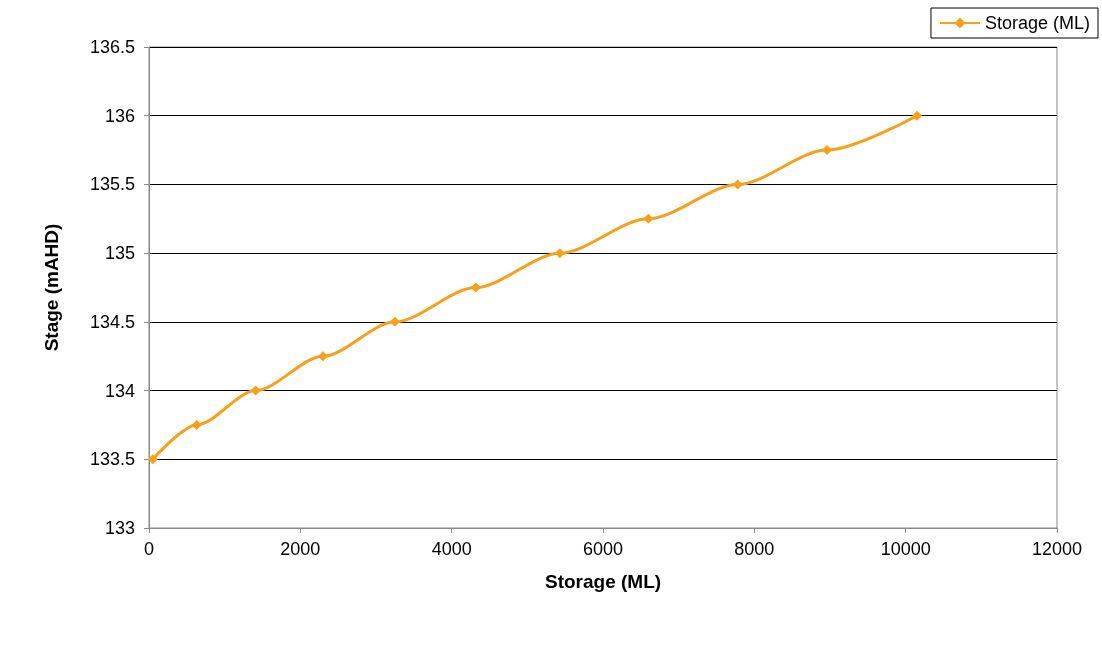 The width and height of the screenshot is (1102, 645). I want to click on x-tick-label: 8000, so click(754, 549).